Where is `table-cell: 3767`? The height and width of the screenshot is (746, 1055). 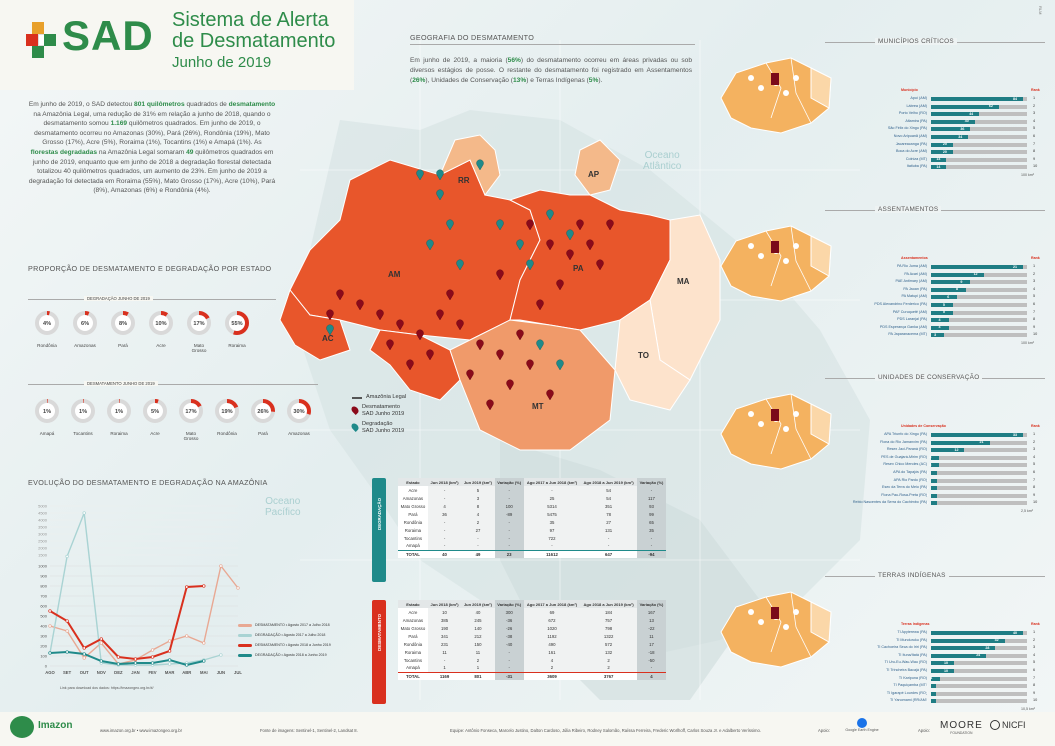 table-cell: 3767 is located at coordinates (608, 675).